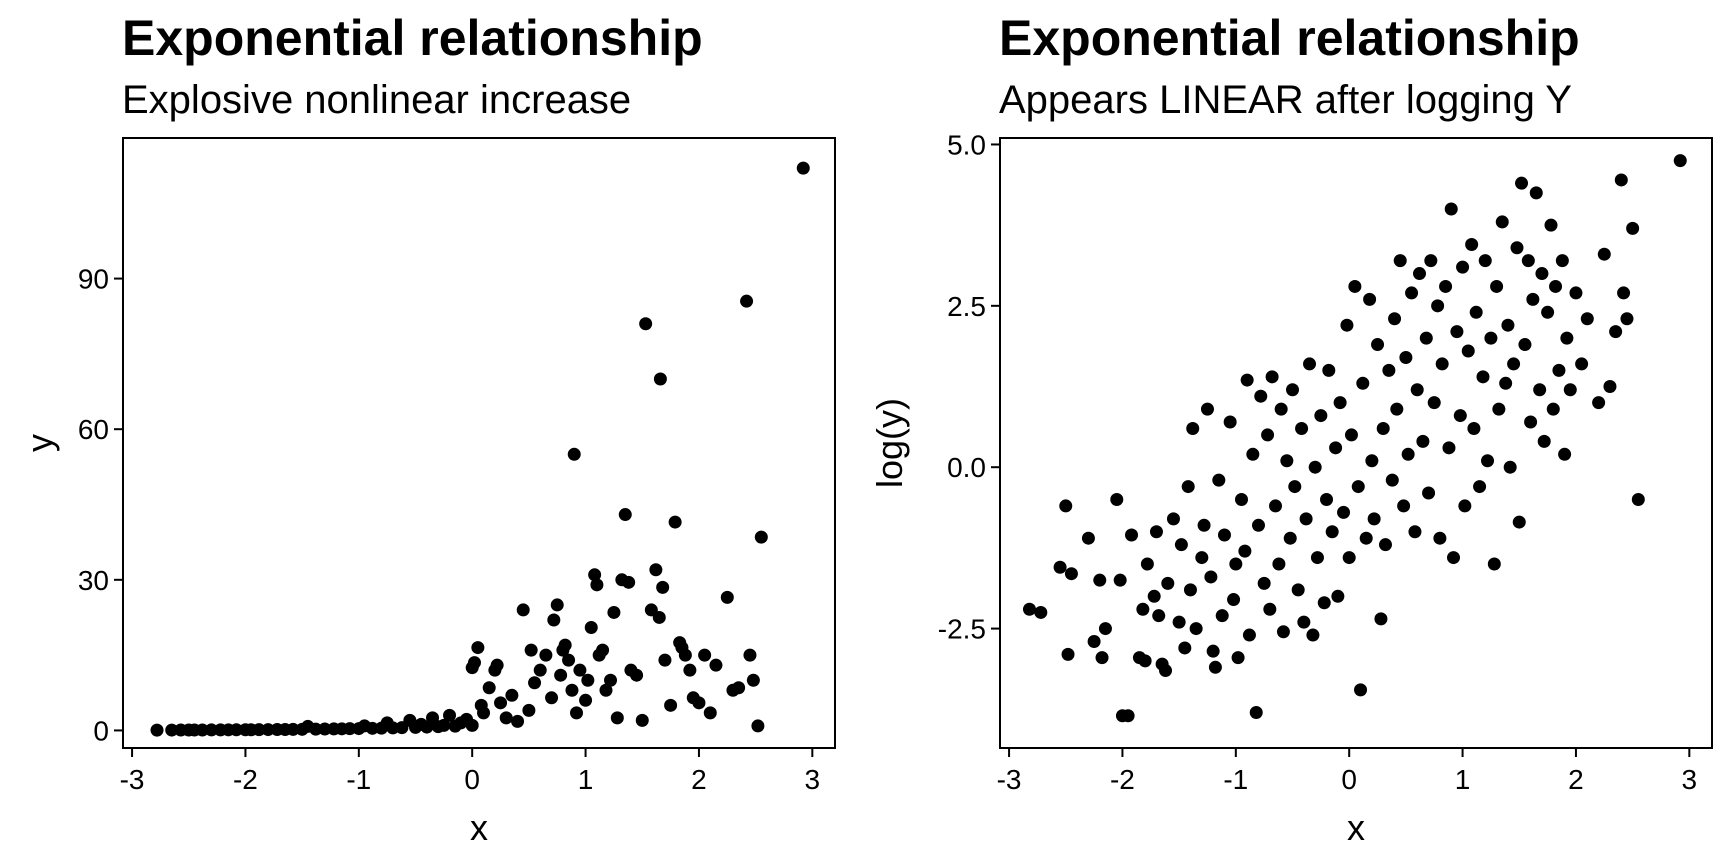 Image resolution: width=1728 pixels, height=864 pixels. I want to click on right-y-axis: -2.5 0.0 2.5 5.0, so click(969, 387).